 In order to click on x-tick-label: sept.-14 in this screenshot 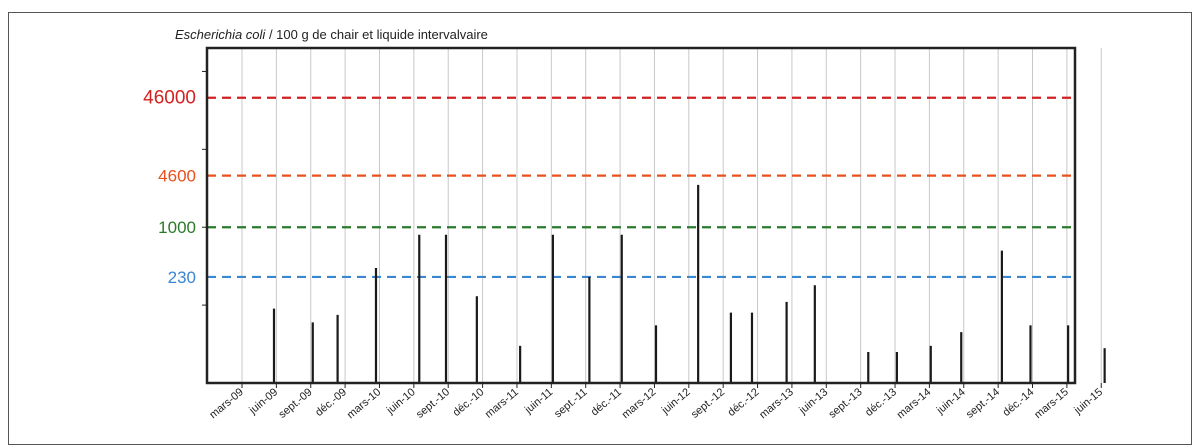, I will do `click(983, 403)`.